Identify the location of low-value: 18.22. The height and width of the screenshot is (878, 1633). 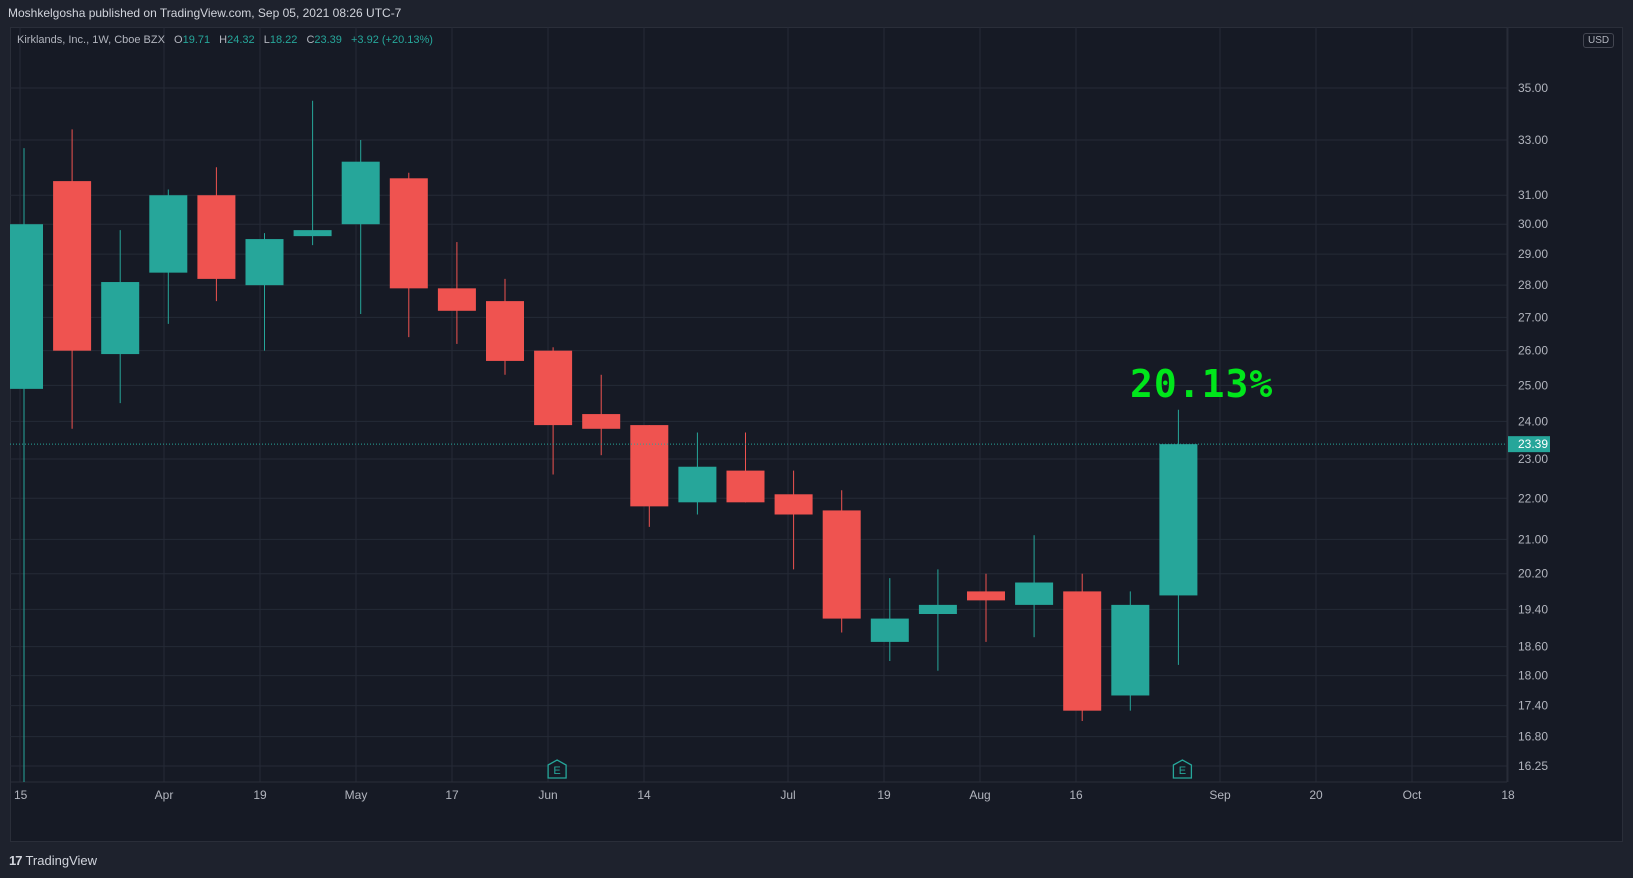
(283, 40).